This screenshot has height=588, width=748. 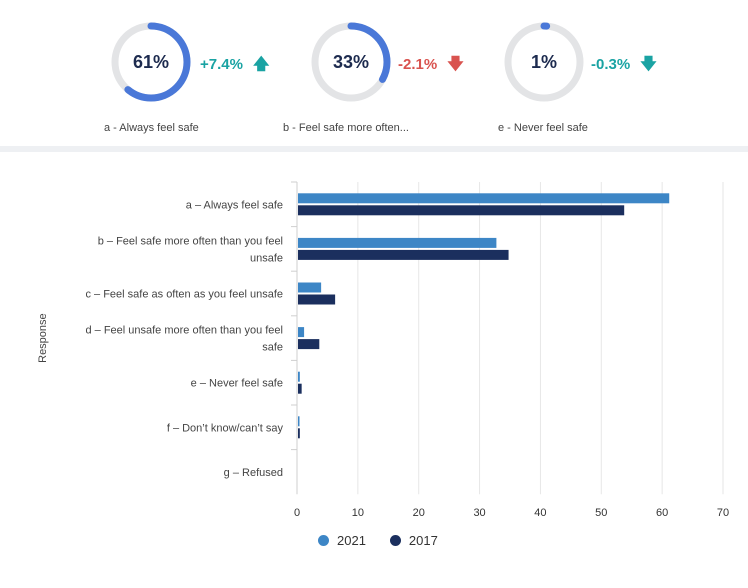 I want to click on legend-label: 2017, so click(x=423, y=540).